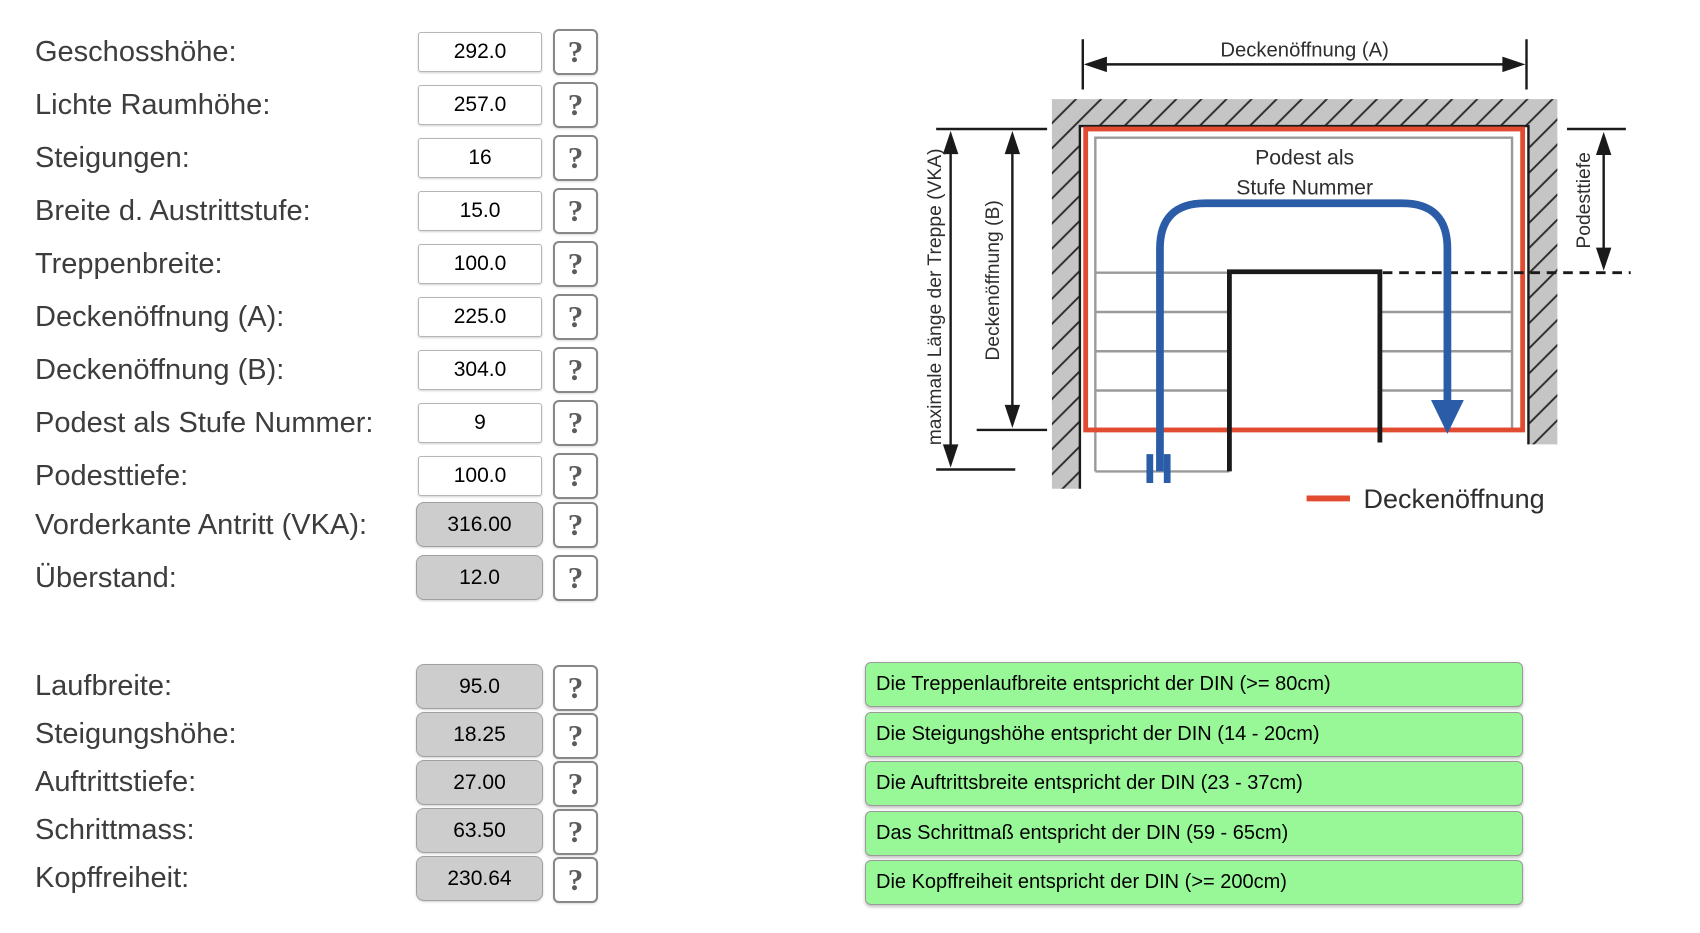  I want to click on help-button-lichte-raumhoehe: ?, so click(575, 105).